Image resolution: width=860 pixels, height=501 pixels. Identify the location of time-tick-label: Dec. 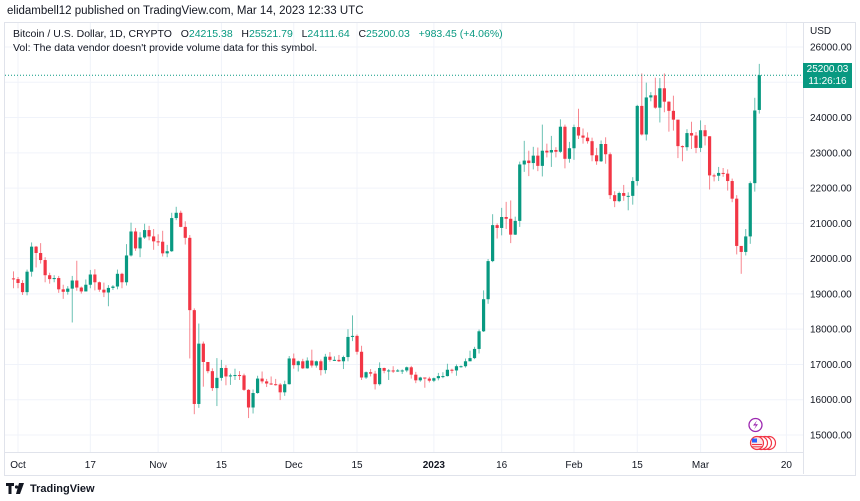
(294, 465).